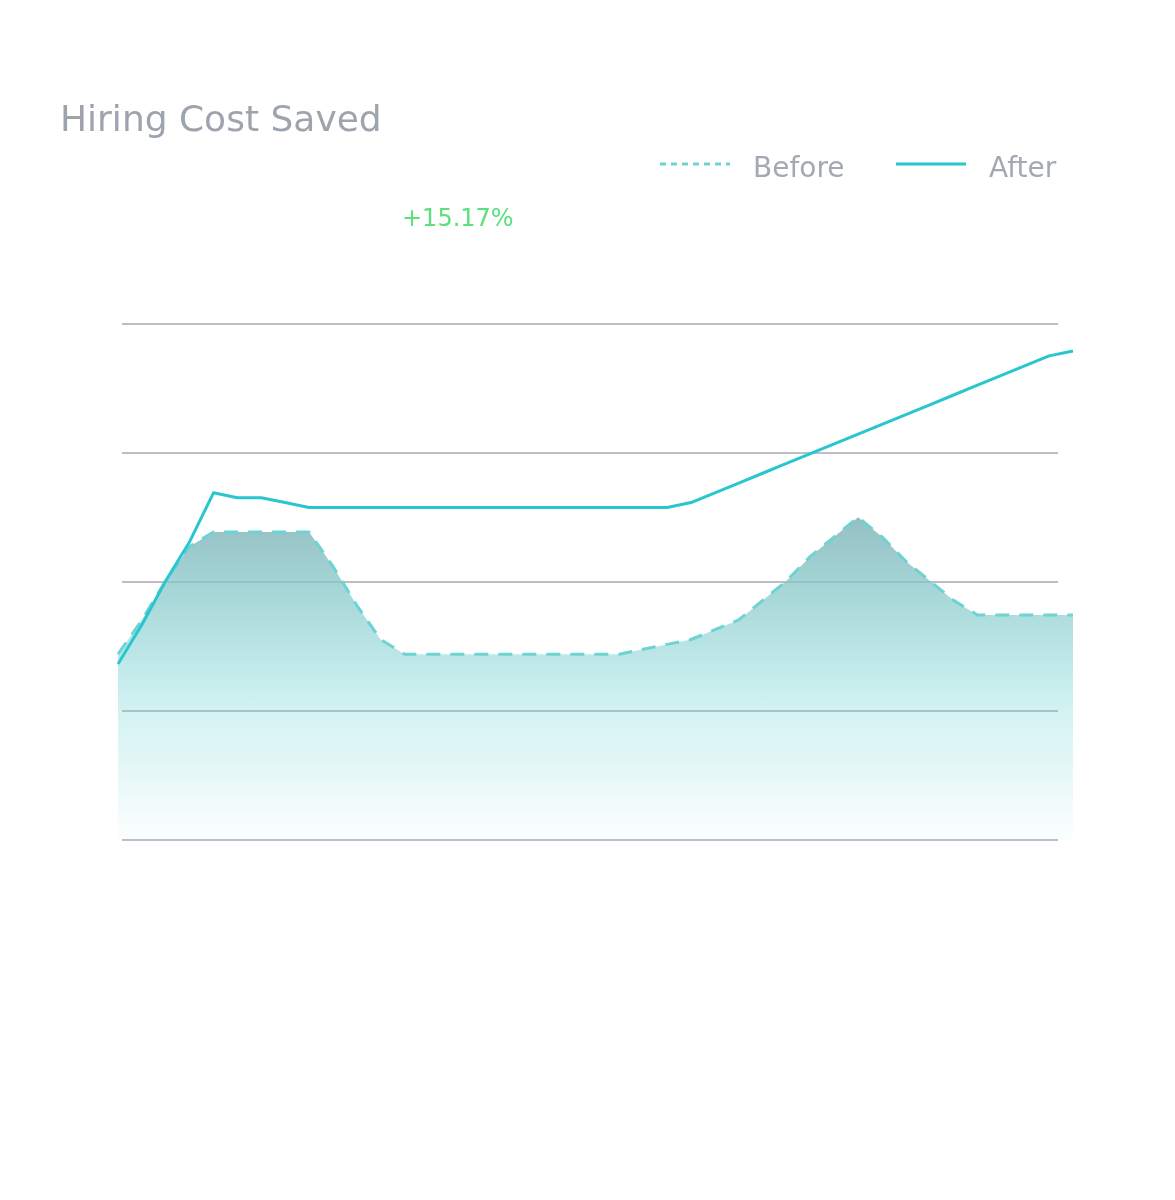  What do you see at coordinates (221, 118) in the screenshot?
I see `chart-title: Hiring Cost Saved` at bounding box center [221, 118].